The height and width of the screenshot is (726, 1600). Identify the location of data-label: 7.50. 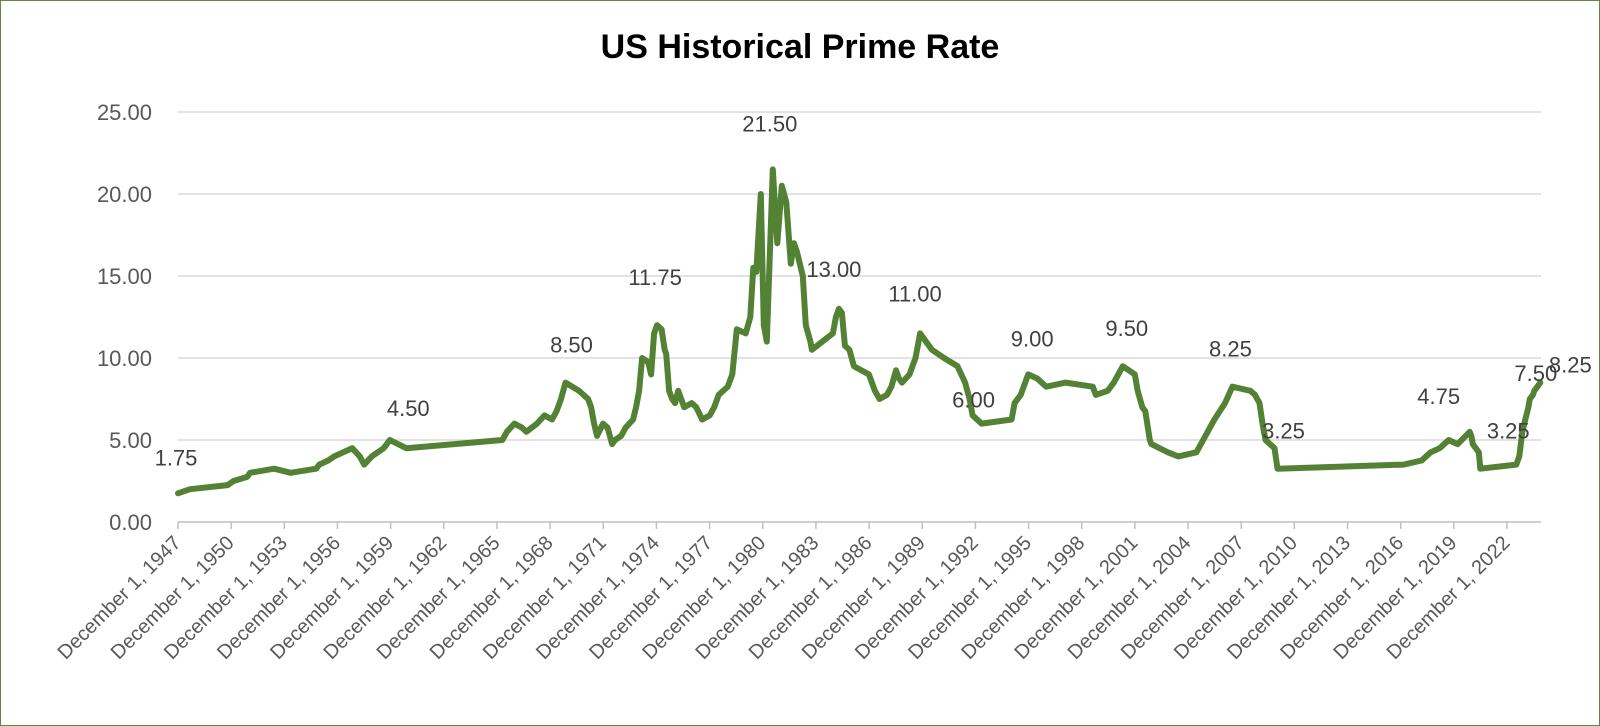
(1535, 373).